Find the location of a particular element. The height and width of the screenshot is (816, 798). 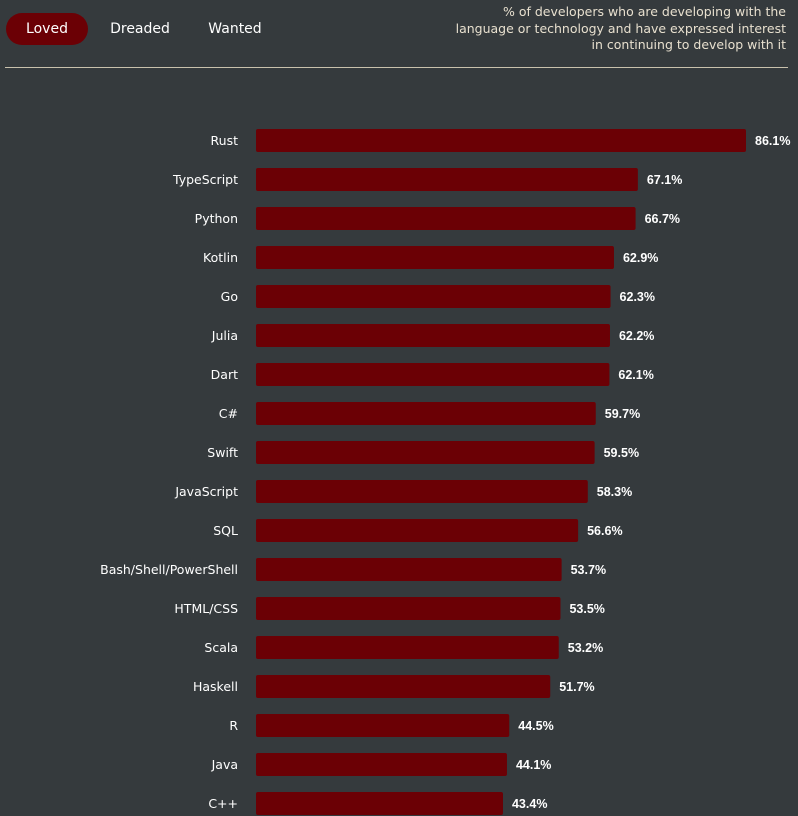

value-label: 44.5% is located at coordinates (535, 726).